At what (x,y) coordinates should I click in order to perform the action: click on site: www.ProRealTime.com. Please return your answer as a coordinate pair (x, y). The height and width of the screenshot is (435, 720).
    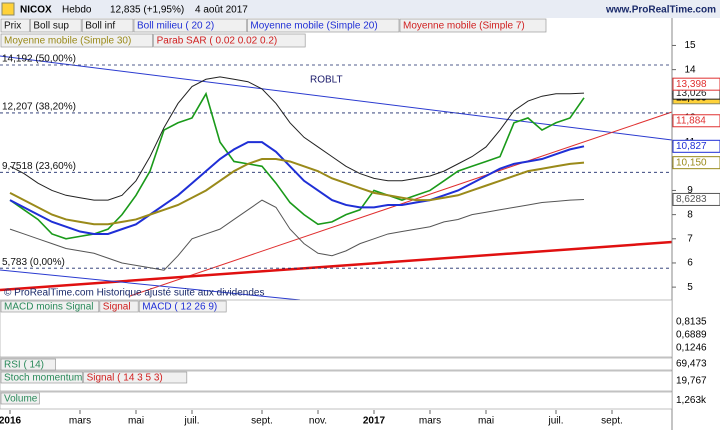
    Looking at the image, I should click on (660, 10).